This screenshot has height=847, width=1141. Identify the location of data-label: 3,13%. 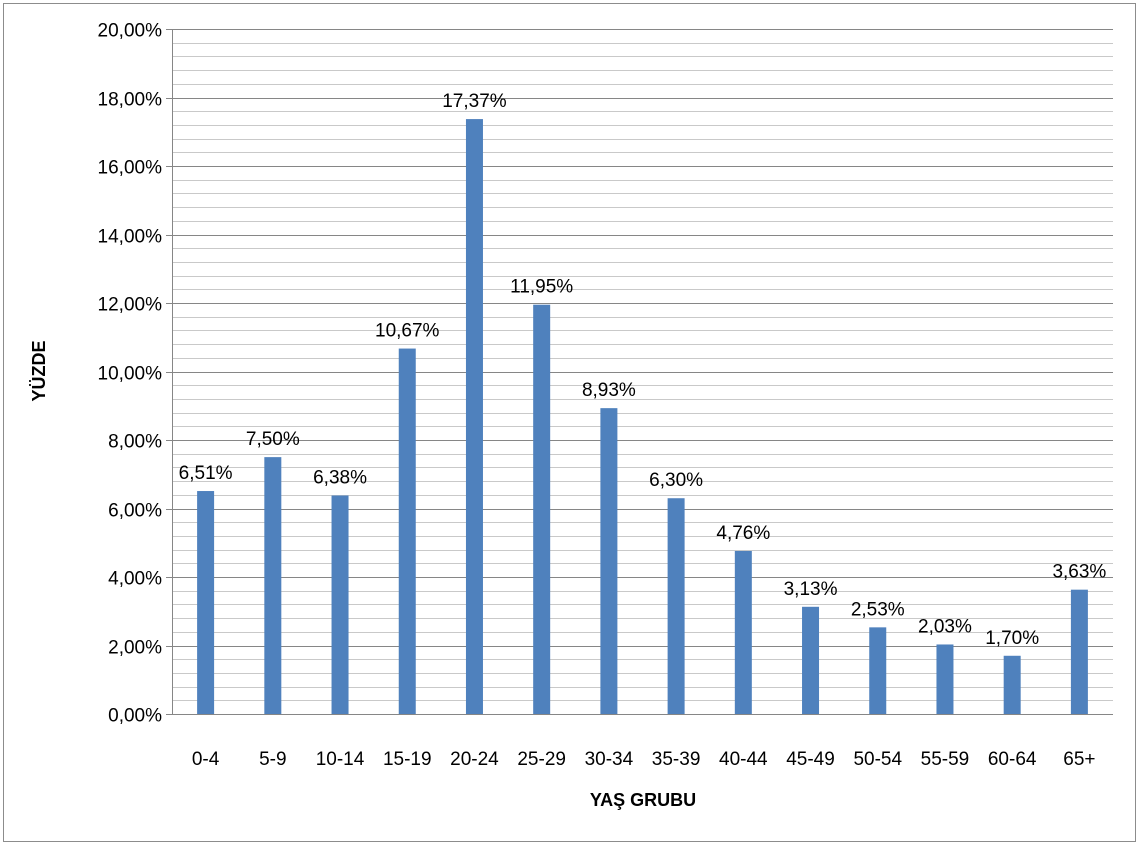
(811, 589).